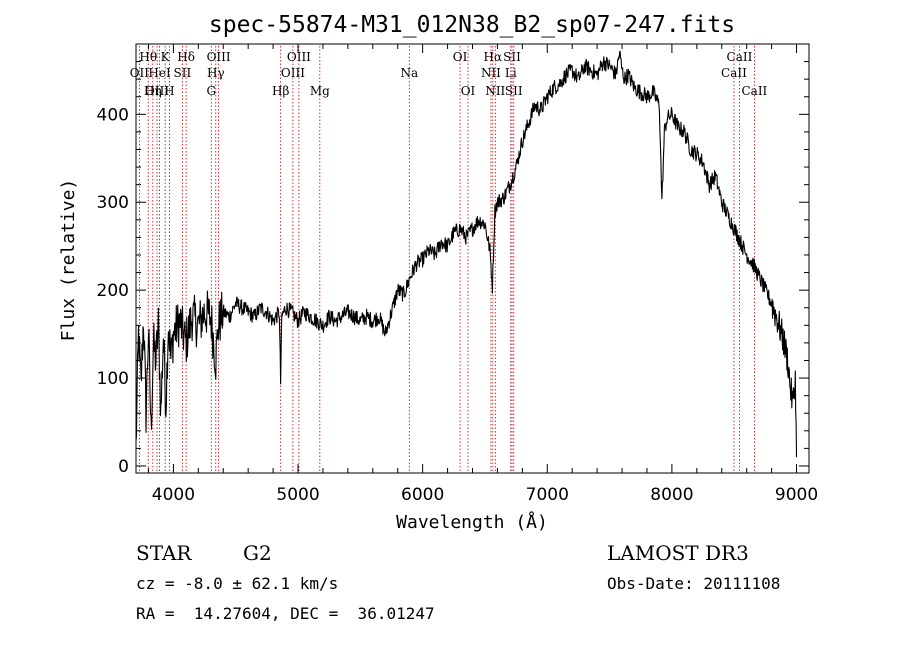 The height and width of the screenshot is (649, 900). I want to click on line-marker-label-26: CaII, so click(734, 73).